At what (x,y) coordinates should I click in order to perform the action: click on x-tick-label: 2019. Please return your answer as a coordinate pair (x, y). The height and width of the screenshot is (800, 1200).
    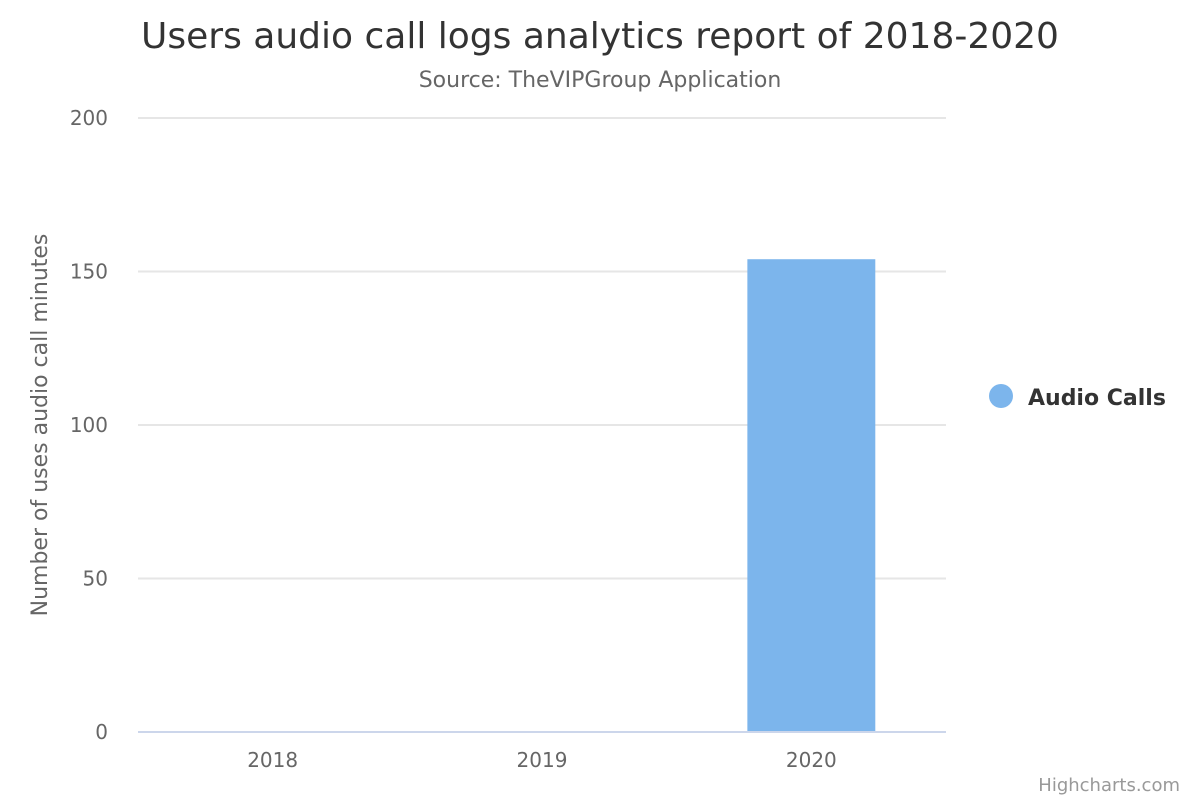
    Looking at the image, I should click on (542, 760).